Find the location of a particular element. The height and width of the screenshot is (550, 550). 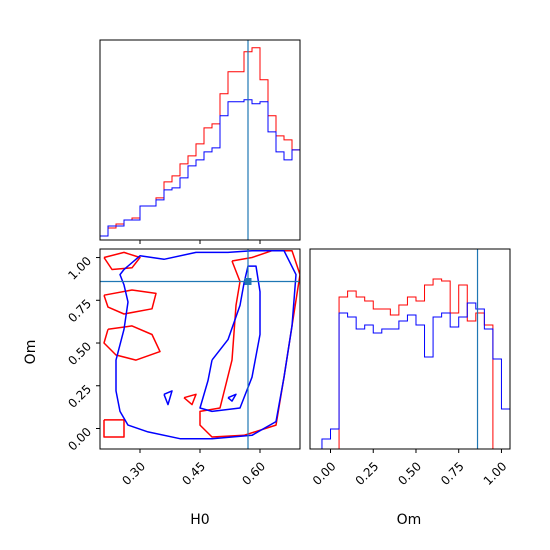

x-axis-label-om: Om is located at coordinates (409, 520).